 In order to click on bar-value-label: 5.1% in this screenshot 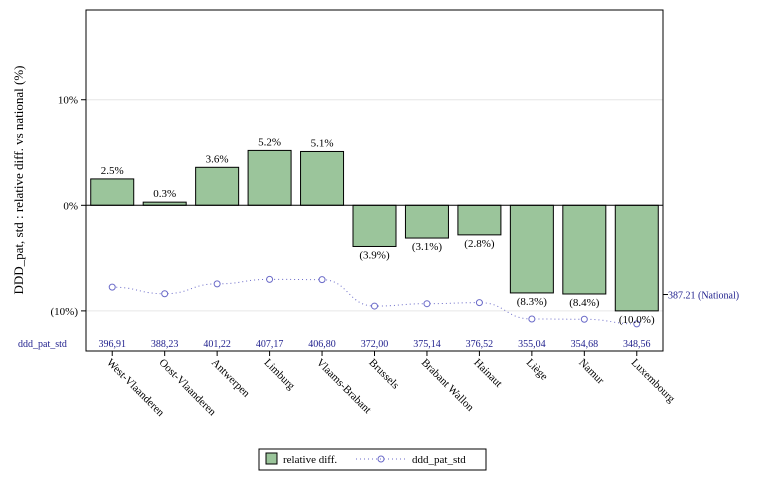, I will do `click(322, 143)`.